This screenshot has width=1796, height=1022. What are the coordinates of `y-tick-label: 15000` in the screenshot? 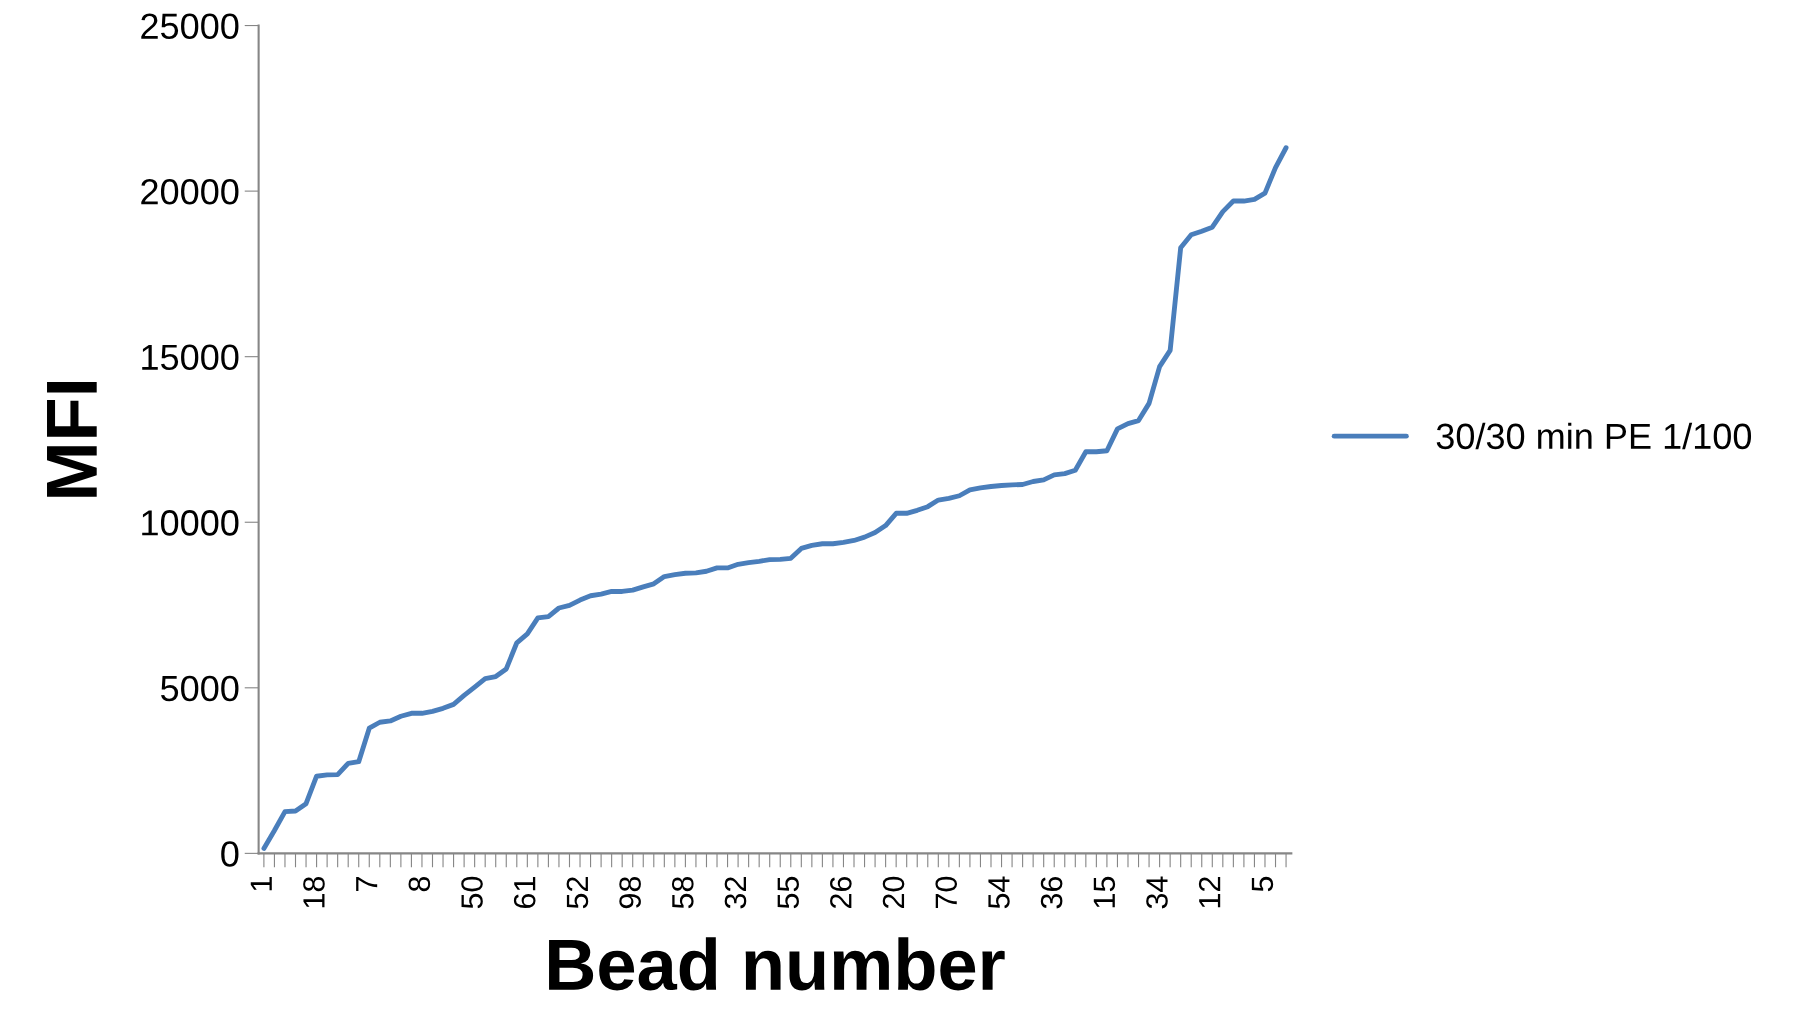 It's located at (190, 357).